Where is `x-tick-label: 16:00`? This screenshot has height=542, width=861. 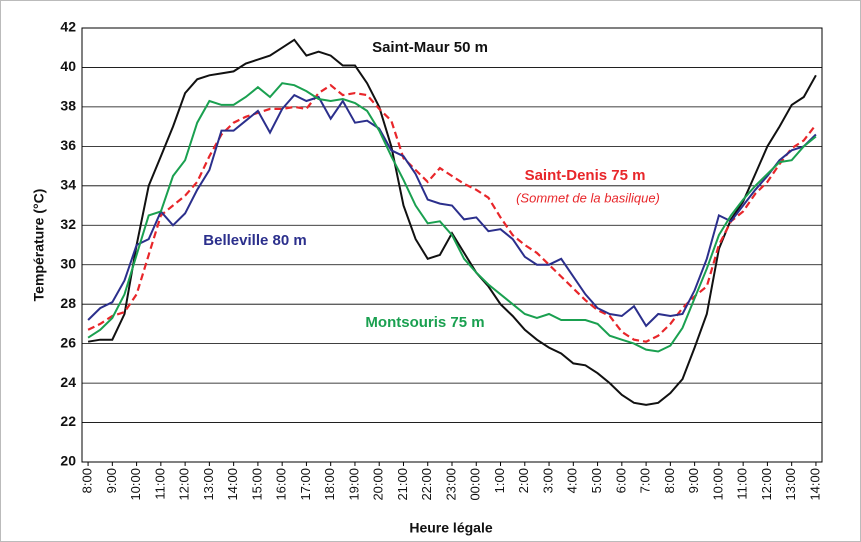
x-tick-label: 16:00 is located at coordinates (281, 484).